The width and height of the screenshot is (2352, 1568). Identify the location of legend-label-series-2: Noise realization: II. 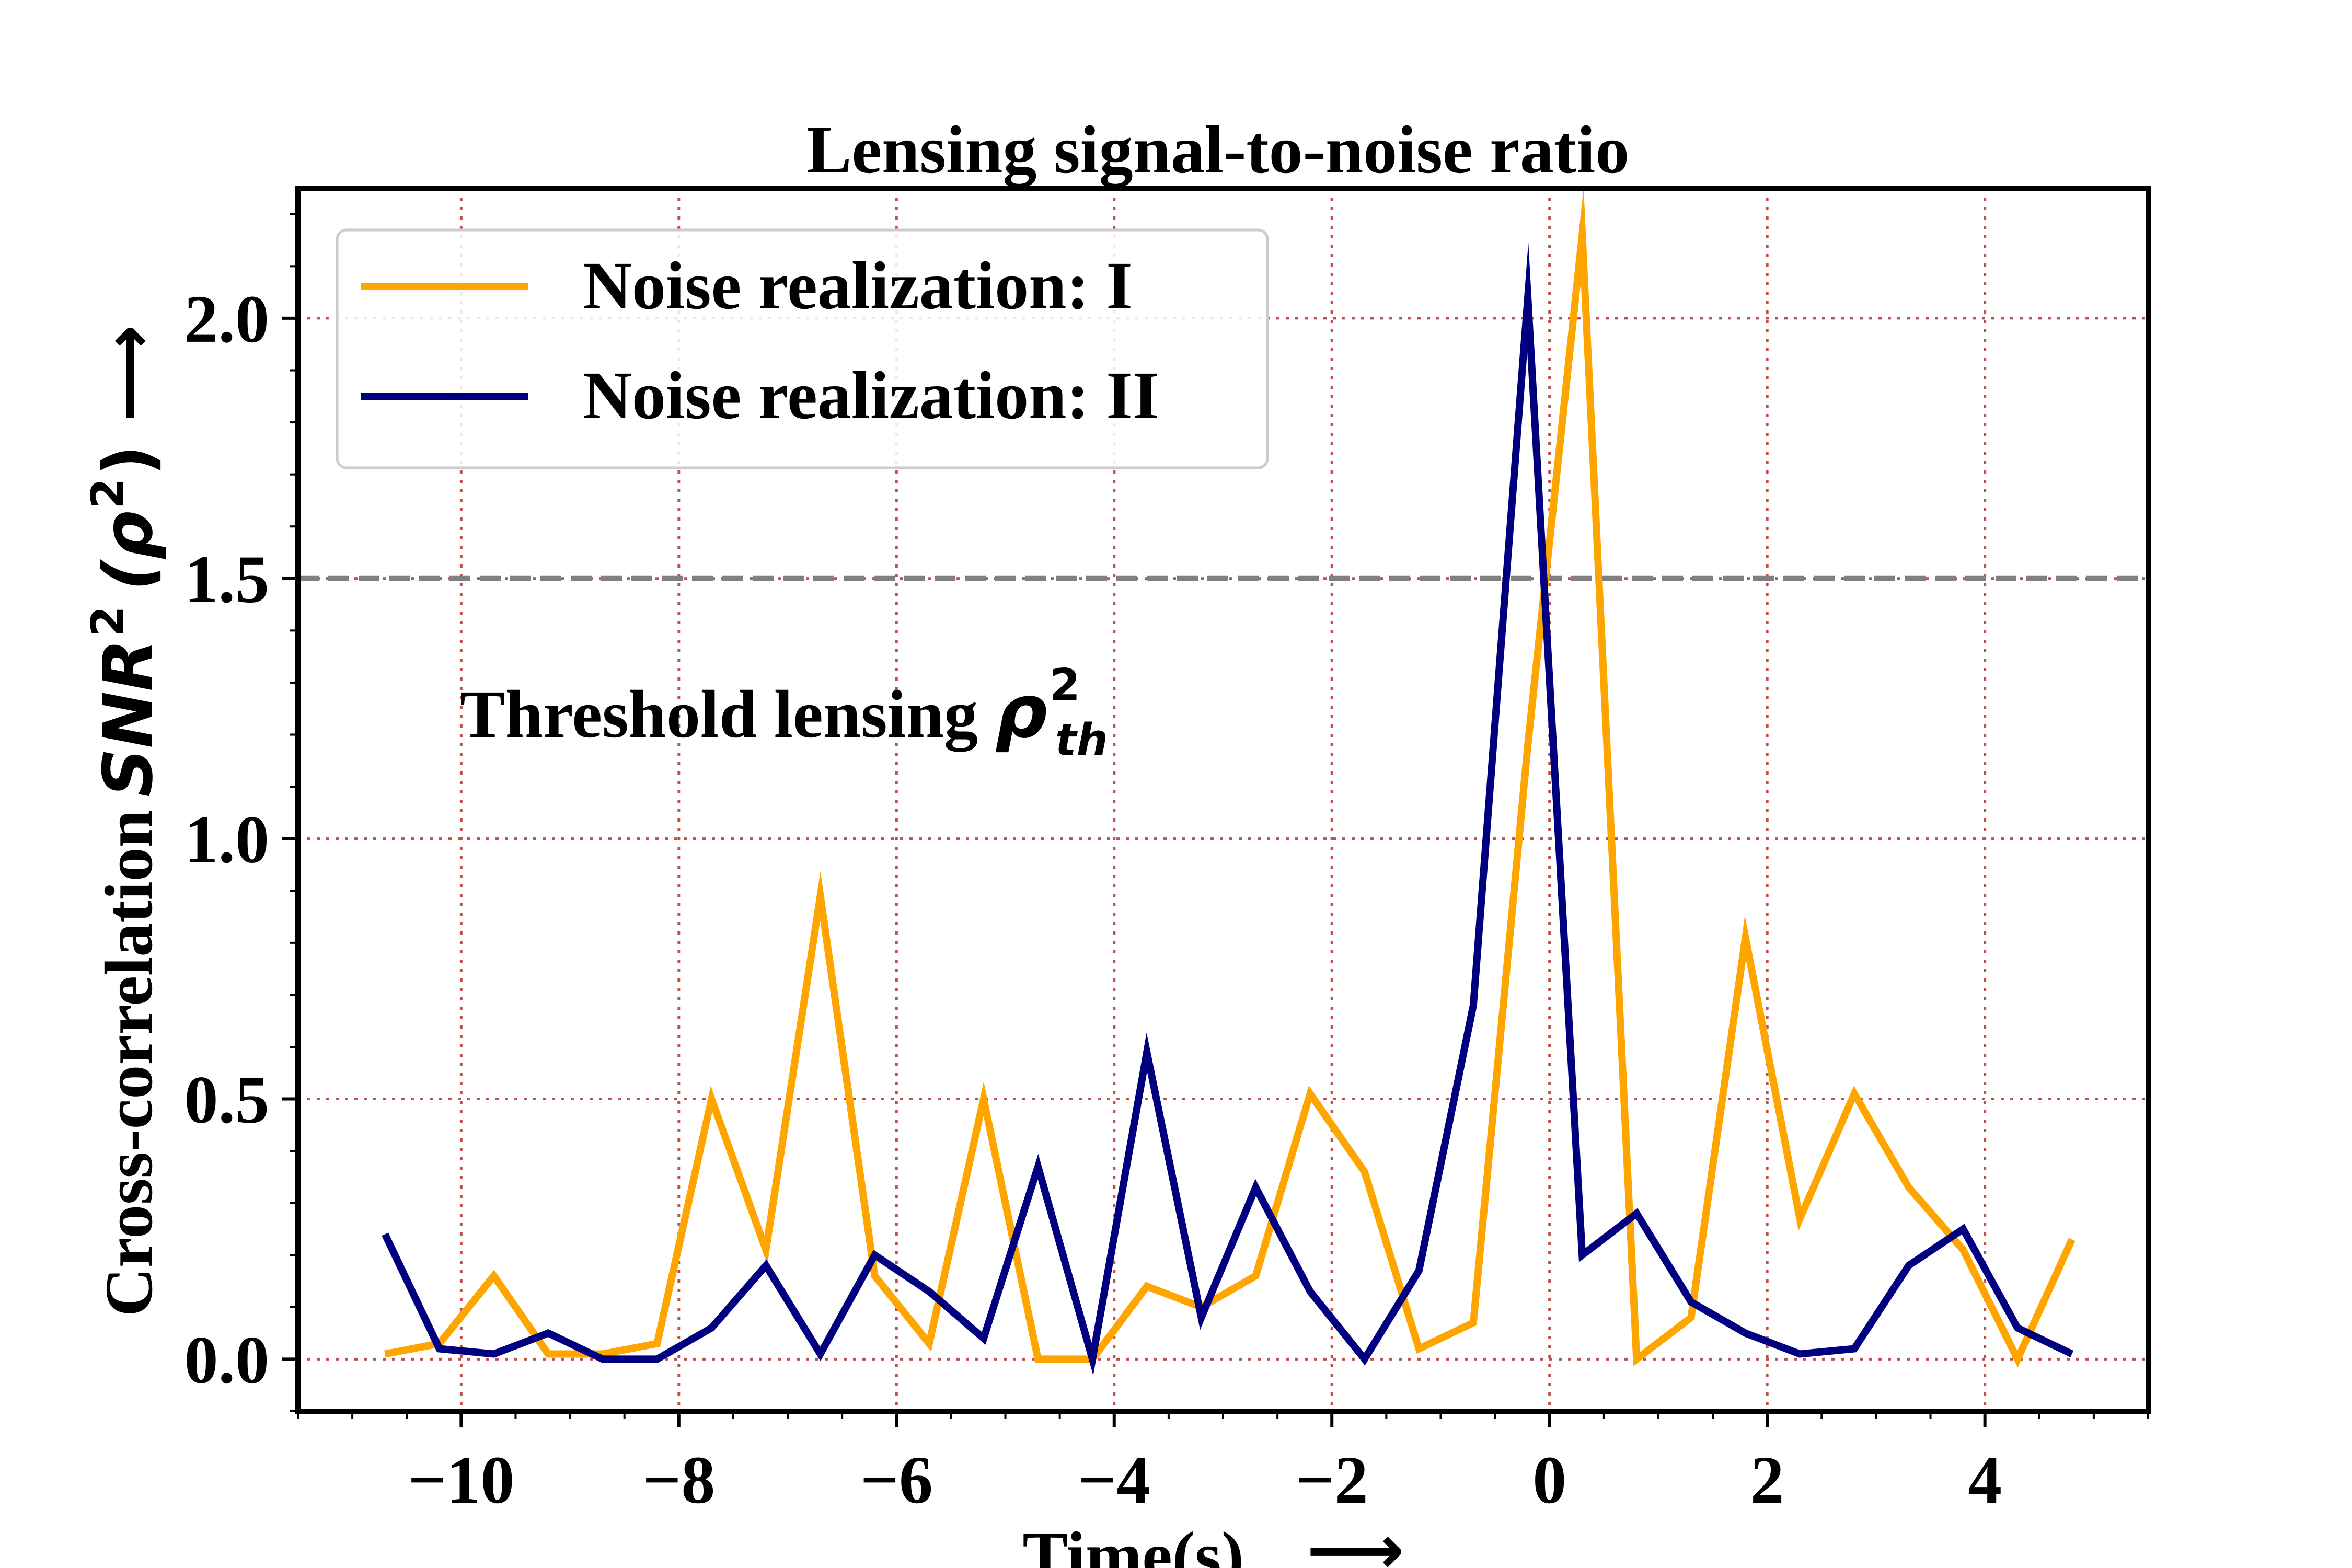
(871, 395).